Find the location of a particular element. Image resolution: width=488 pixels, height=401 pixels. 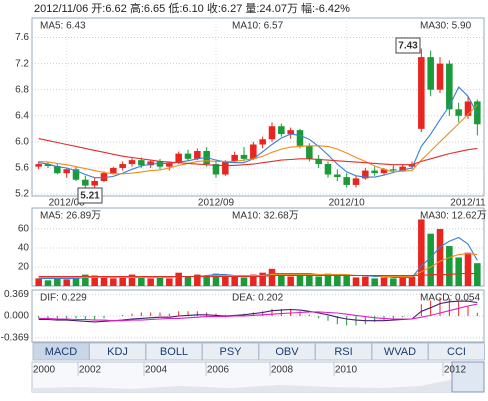

y-tick-label: 60 is located at coordinates (24, 229).